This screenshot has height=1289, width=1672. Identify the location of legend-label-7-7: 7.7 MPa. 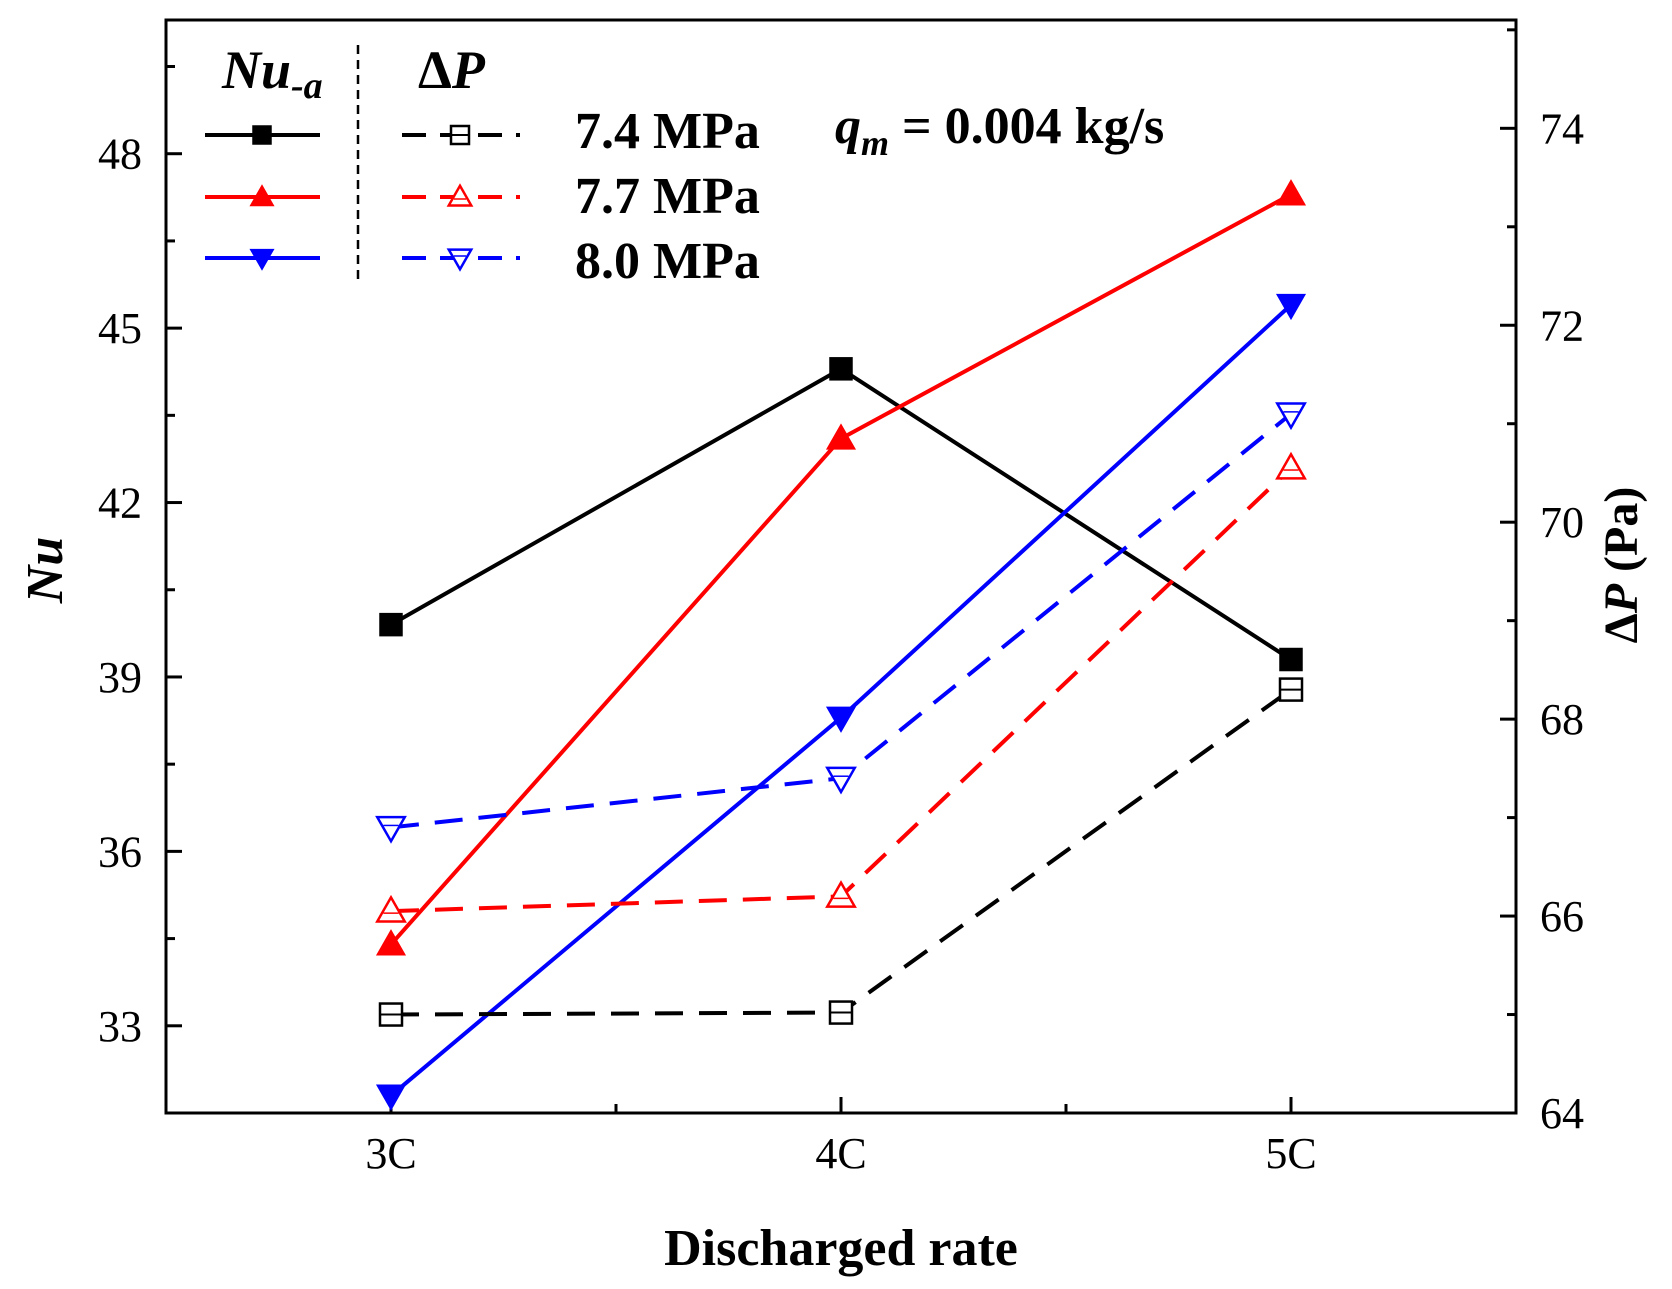
(667, 196).